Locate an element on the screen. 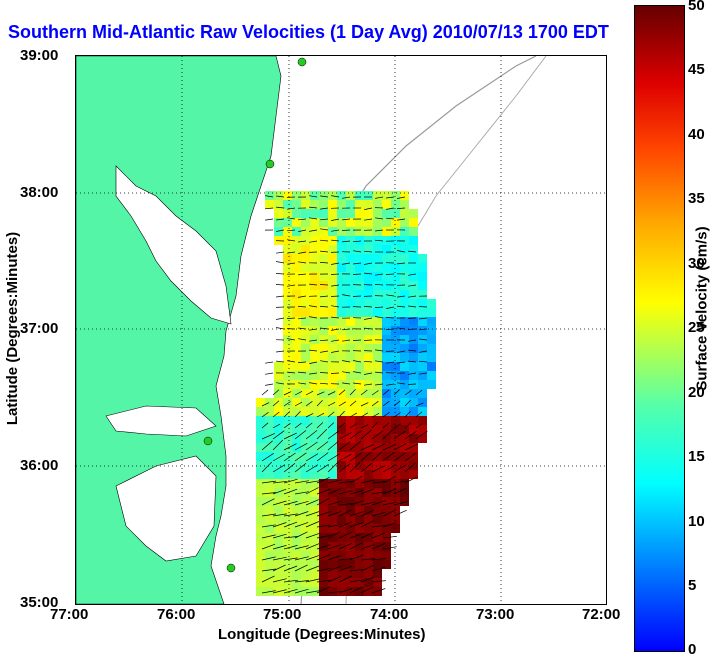 This screenshot has height=659, width=724. colorbar-tick: 35 is located at coordinates (696, 198).